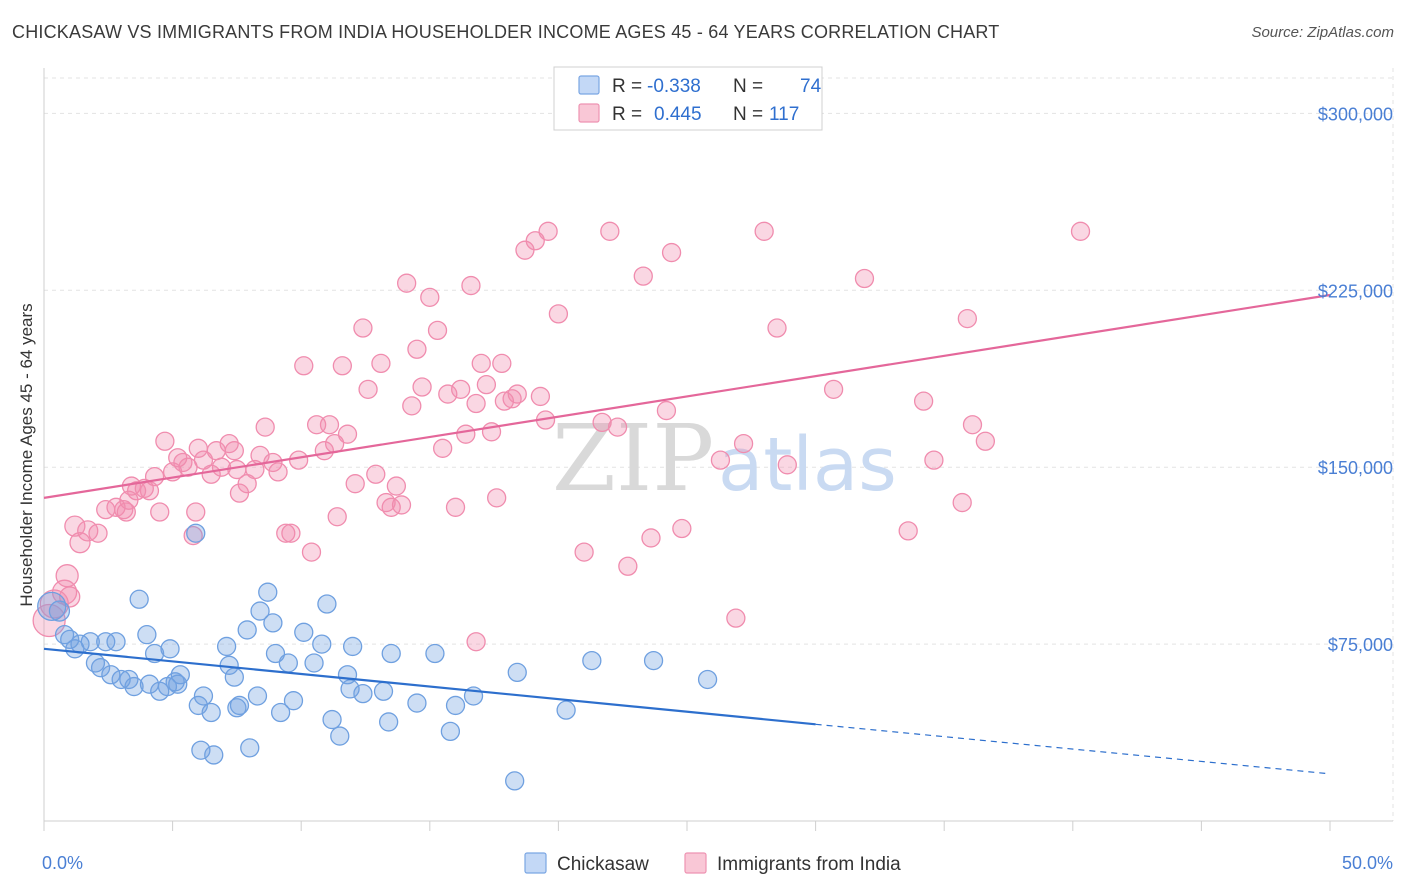  I want to click on legend-n-label-india: N =, so click(748, 114).